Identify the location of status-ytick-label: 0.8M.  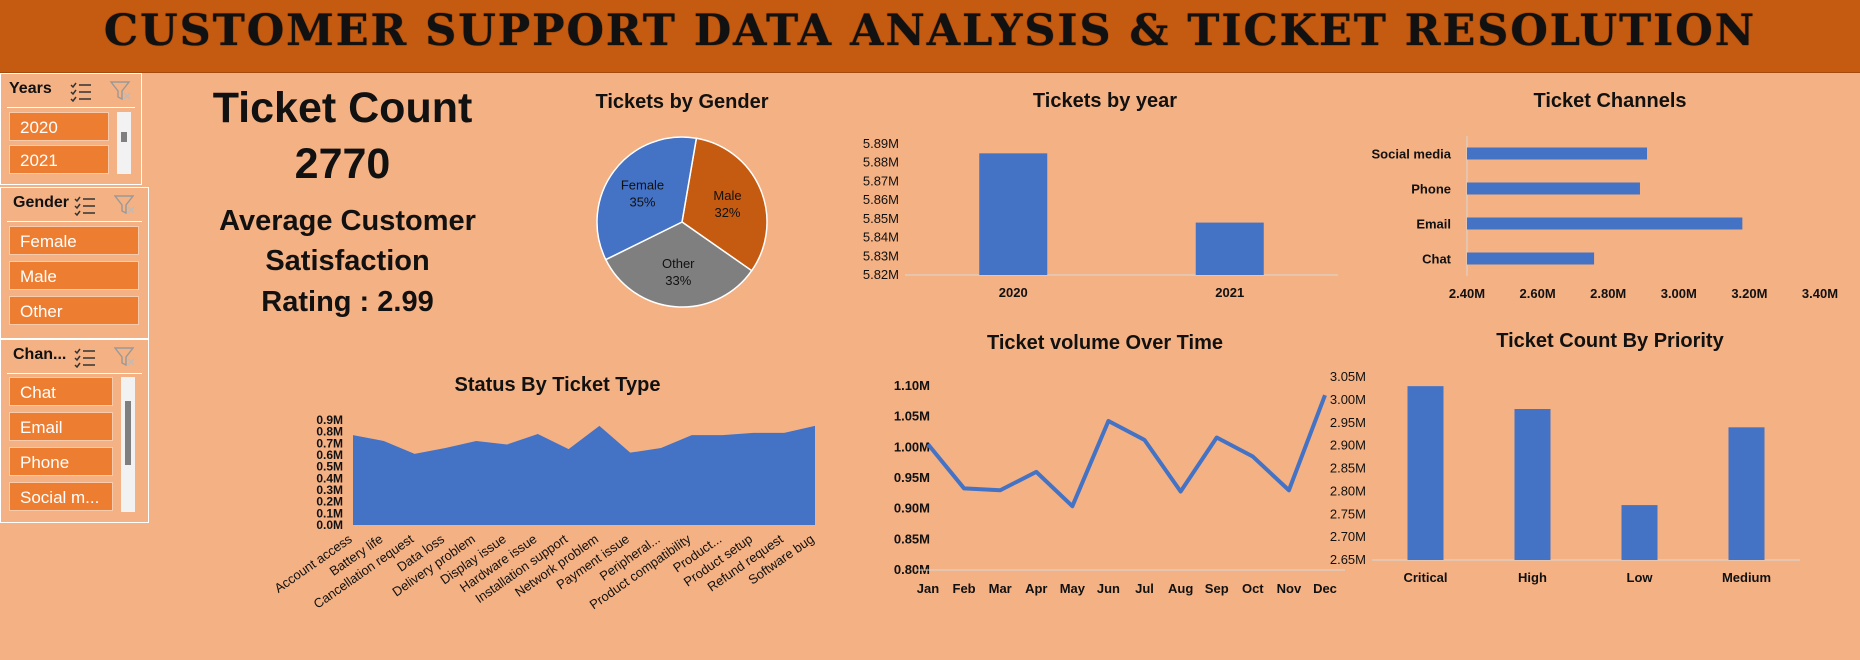
(329, 432).